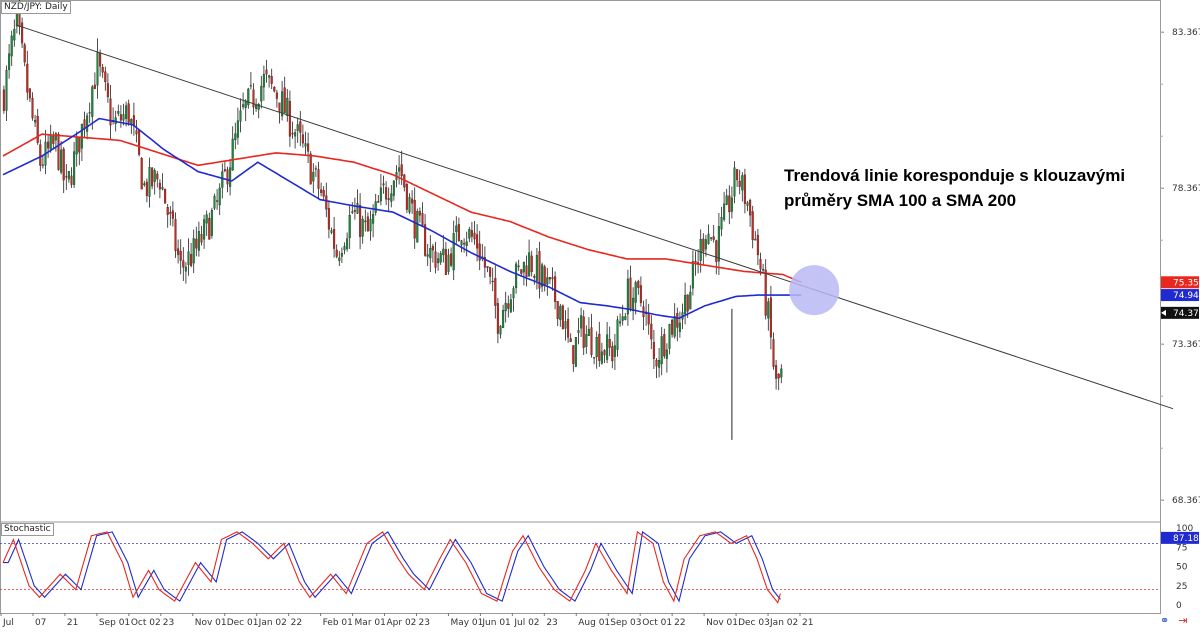 The width and height of the screenshot is (1200, 633). I want to click on time-tick-label: Oct 01, so click(657, 623).